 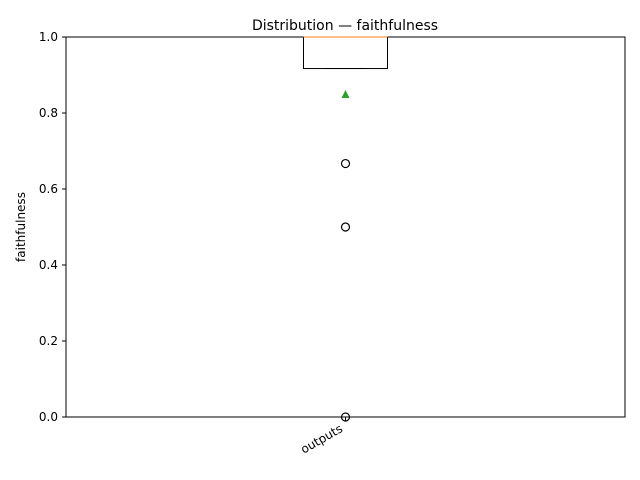 I want to click on chart-title: Distribution — faithfulness, so click(x=345, y=26).